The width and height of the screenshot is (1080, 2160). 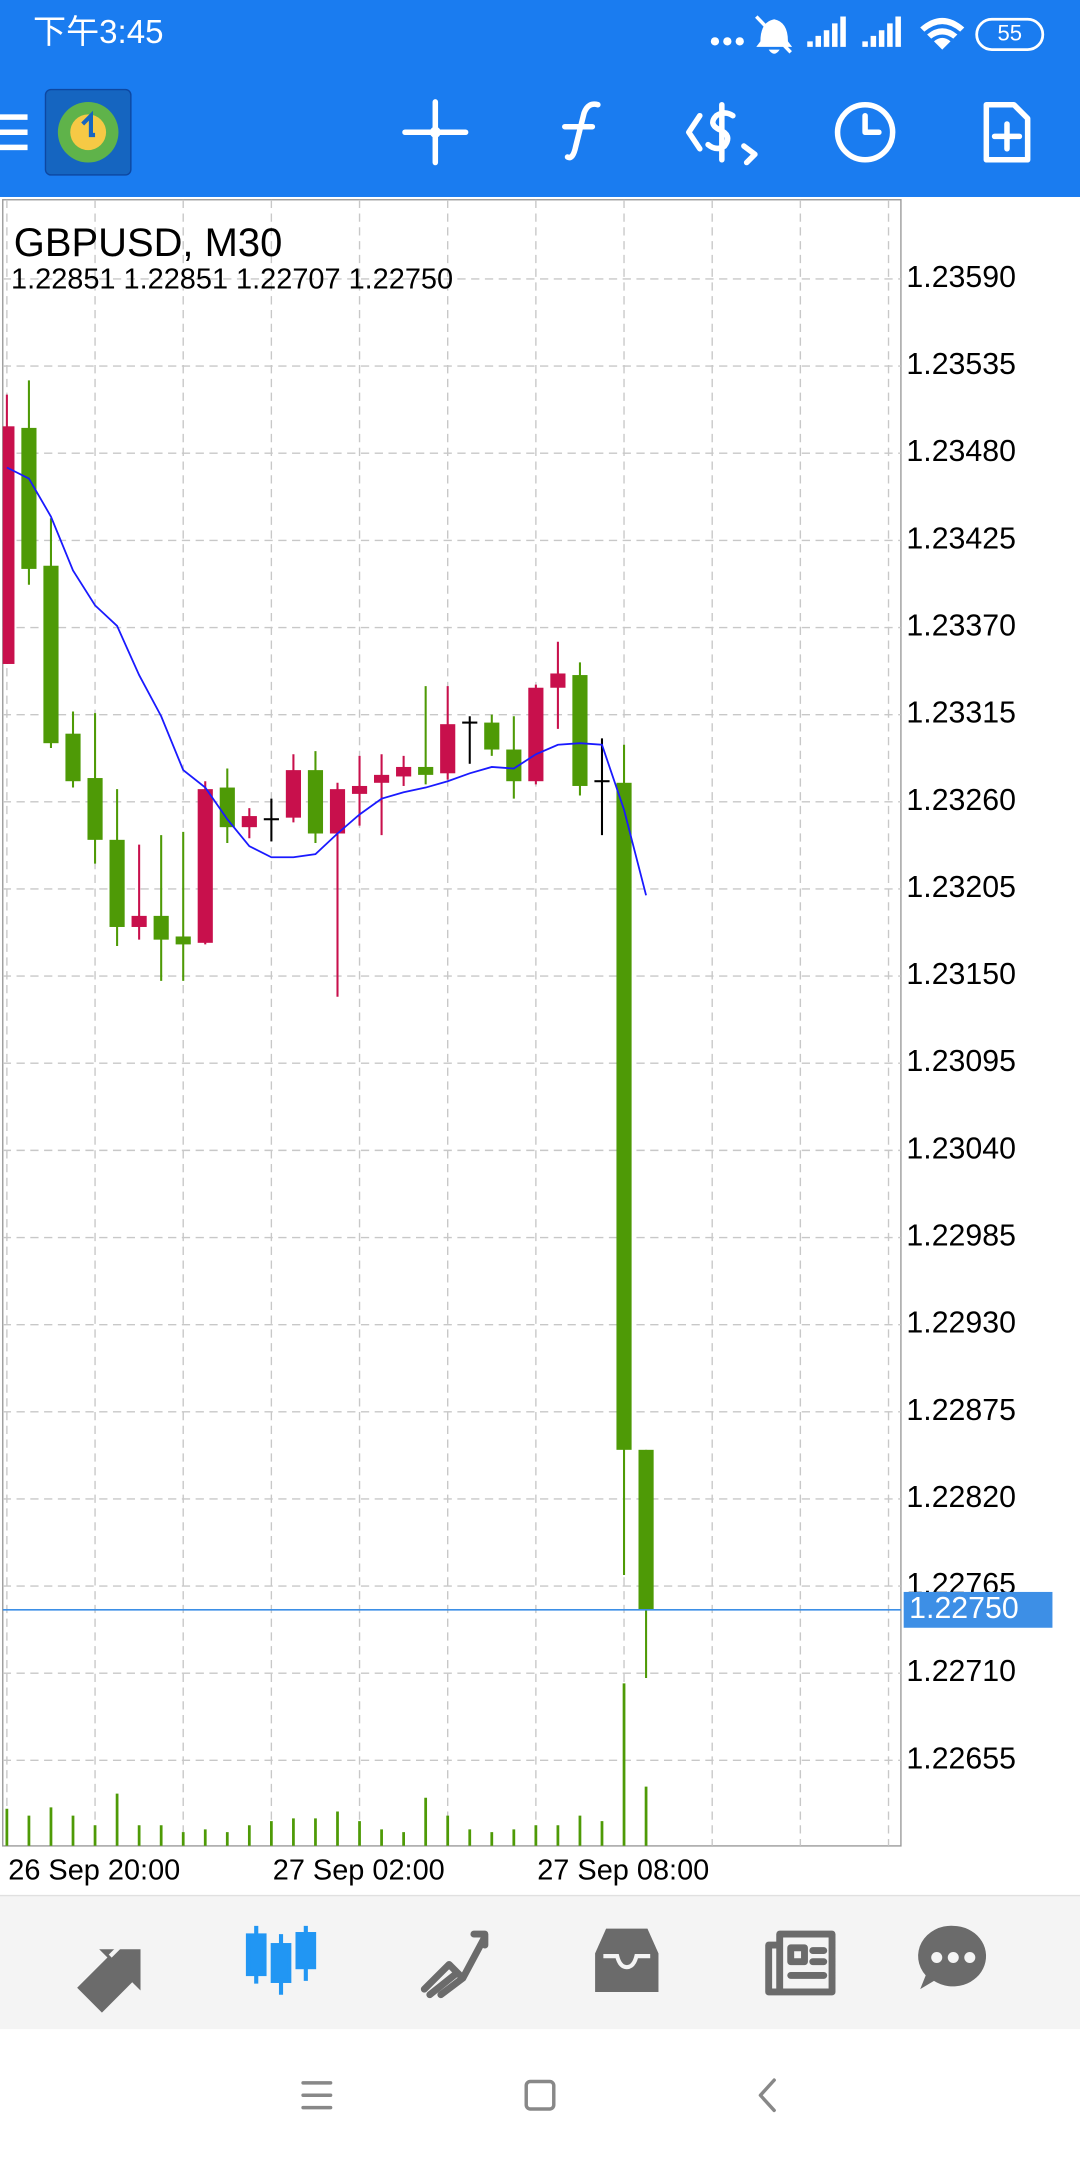 What do you see at coordinates (435, 132) in the screenshot?
I see `crosshair-button` at bounding box center [435, 132].